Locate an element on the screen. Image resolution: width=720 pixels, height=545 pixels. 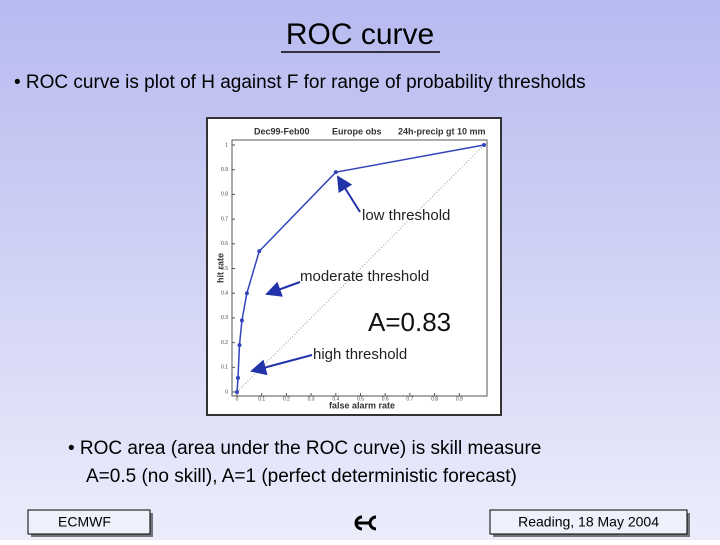
logo is located at coordinates (365, 523).